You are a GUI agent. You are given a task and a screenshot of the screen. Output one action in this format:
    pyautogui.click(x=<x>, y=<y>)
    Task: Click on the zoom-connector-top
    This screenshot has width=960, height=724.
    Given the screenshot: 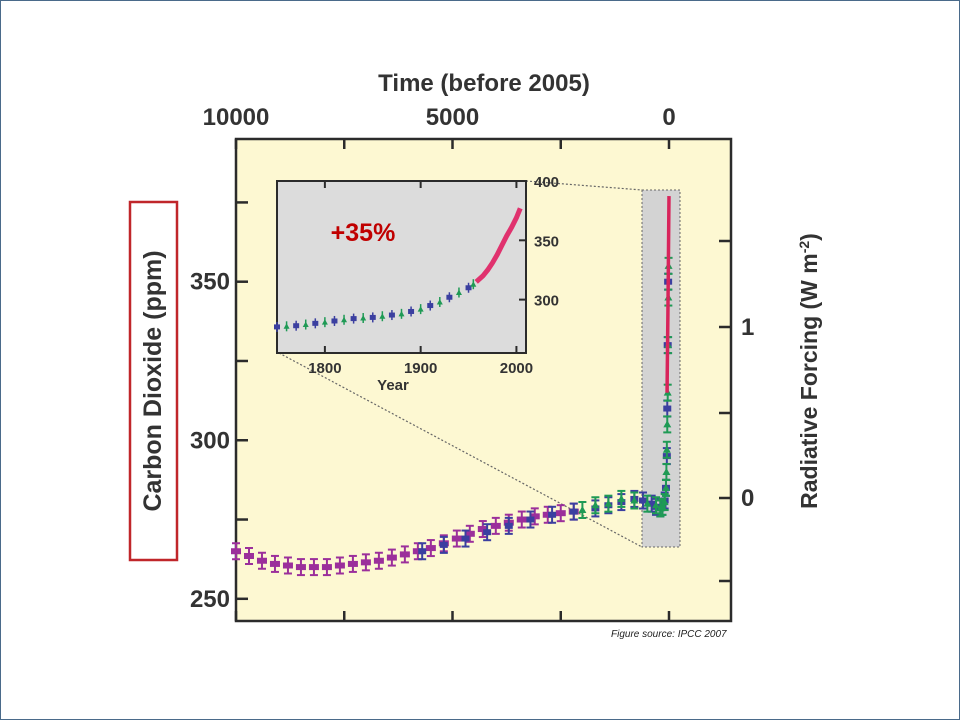 What is the action you would take?
    pyautogui.click(x=584, y=185)
    